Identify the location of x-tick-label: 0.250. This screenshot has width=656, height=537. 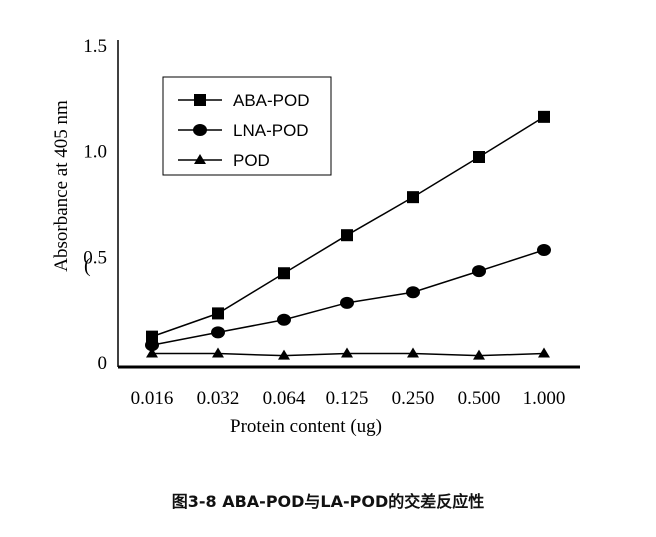
(413, 398).